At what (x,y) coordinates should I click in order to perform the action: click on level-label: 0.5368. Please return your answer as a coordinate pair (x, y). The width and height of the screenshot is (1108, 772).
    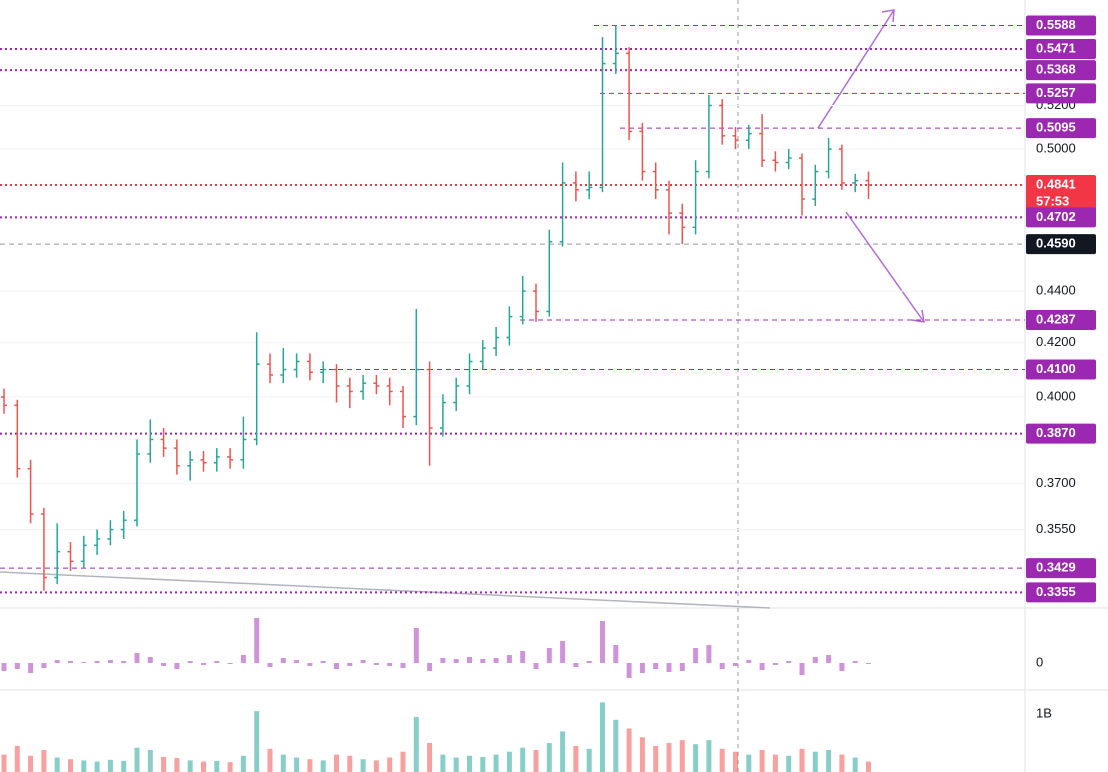
    Looking at the image, I should click on (1056, 69).